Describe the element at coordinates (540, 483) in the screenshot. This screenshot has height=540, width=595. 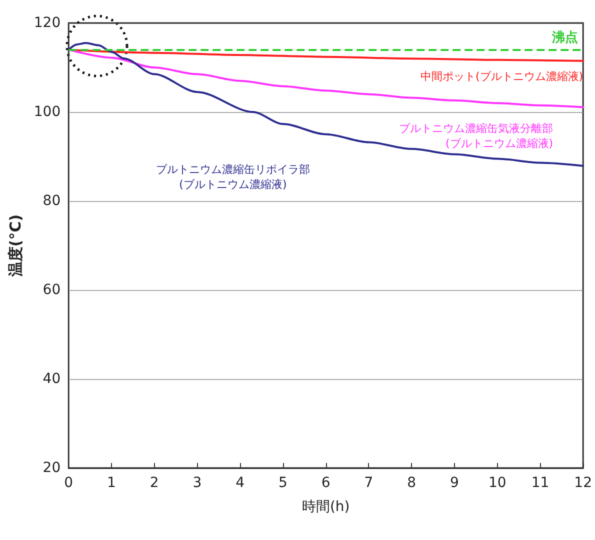
I see `x-tick-label: 11` at that location.